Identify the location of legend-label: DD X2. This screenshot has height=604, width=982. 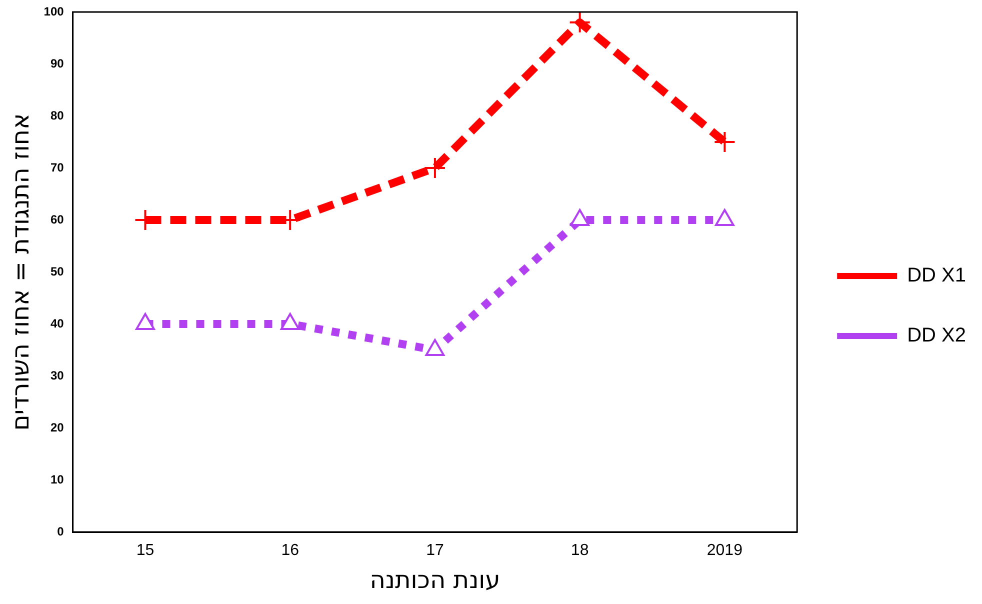
(936, 335).